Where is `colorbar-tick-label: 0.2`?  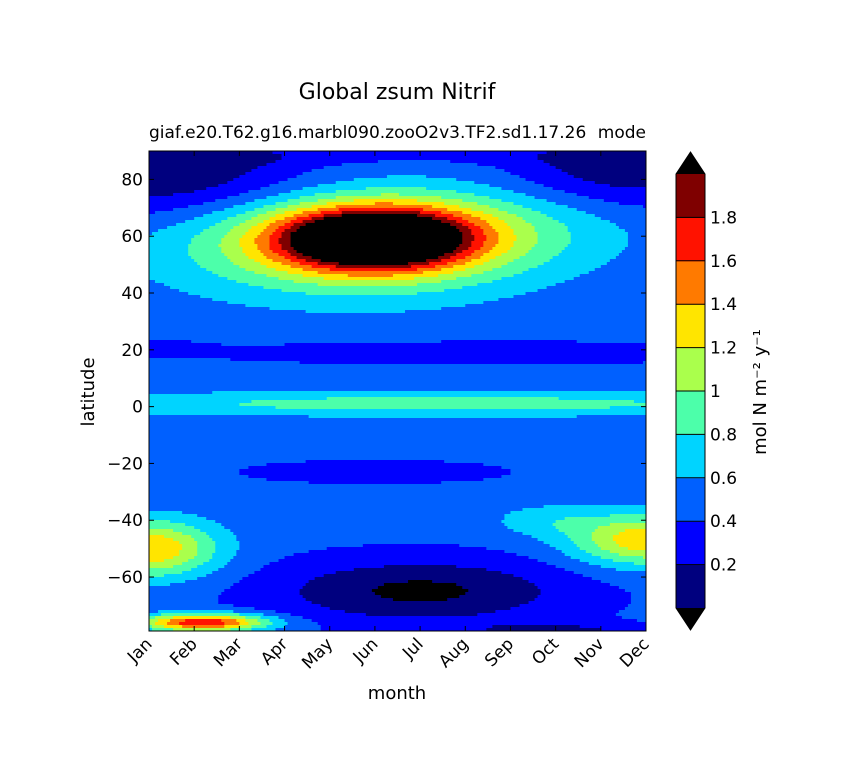
colorbar-tick-label: 0.2 is located at coordinates (723, 566).